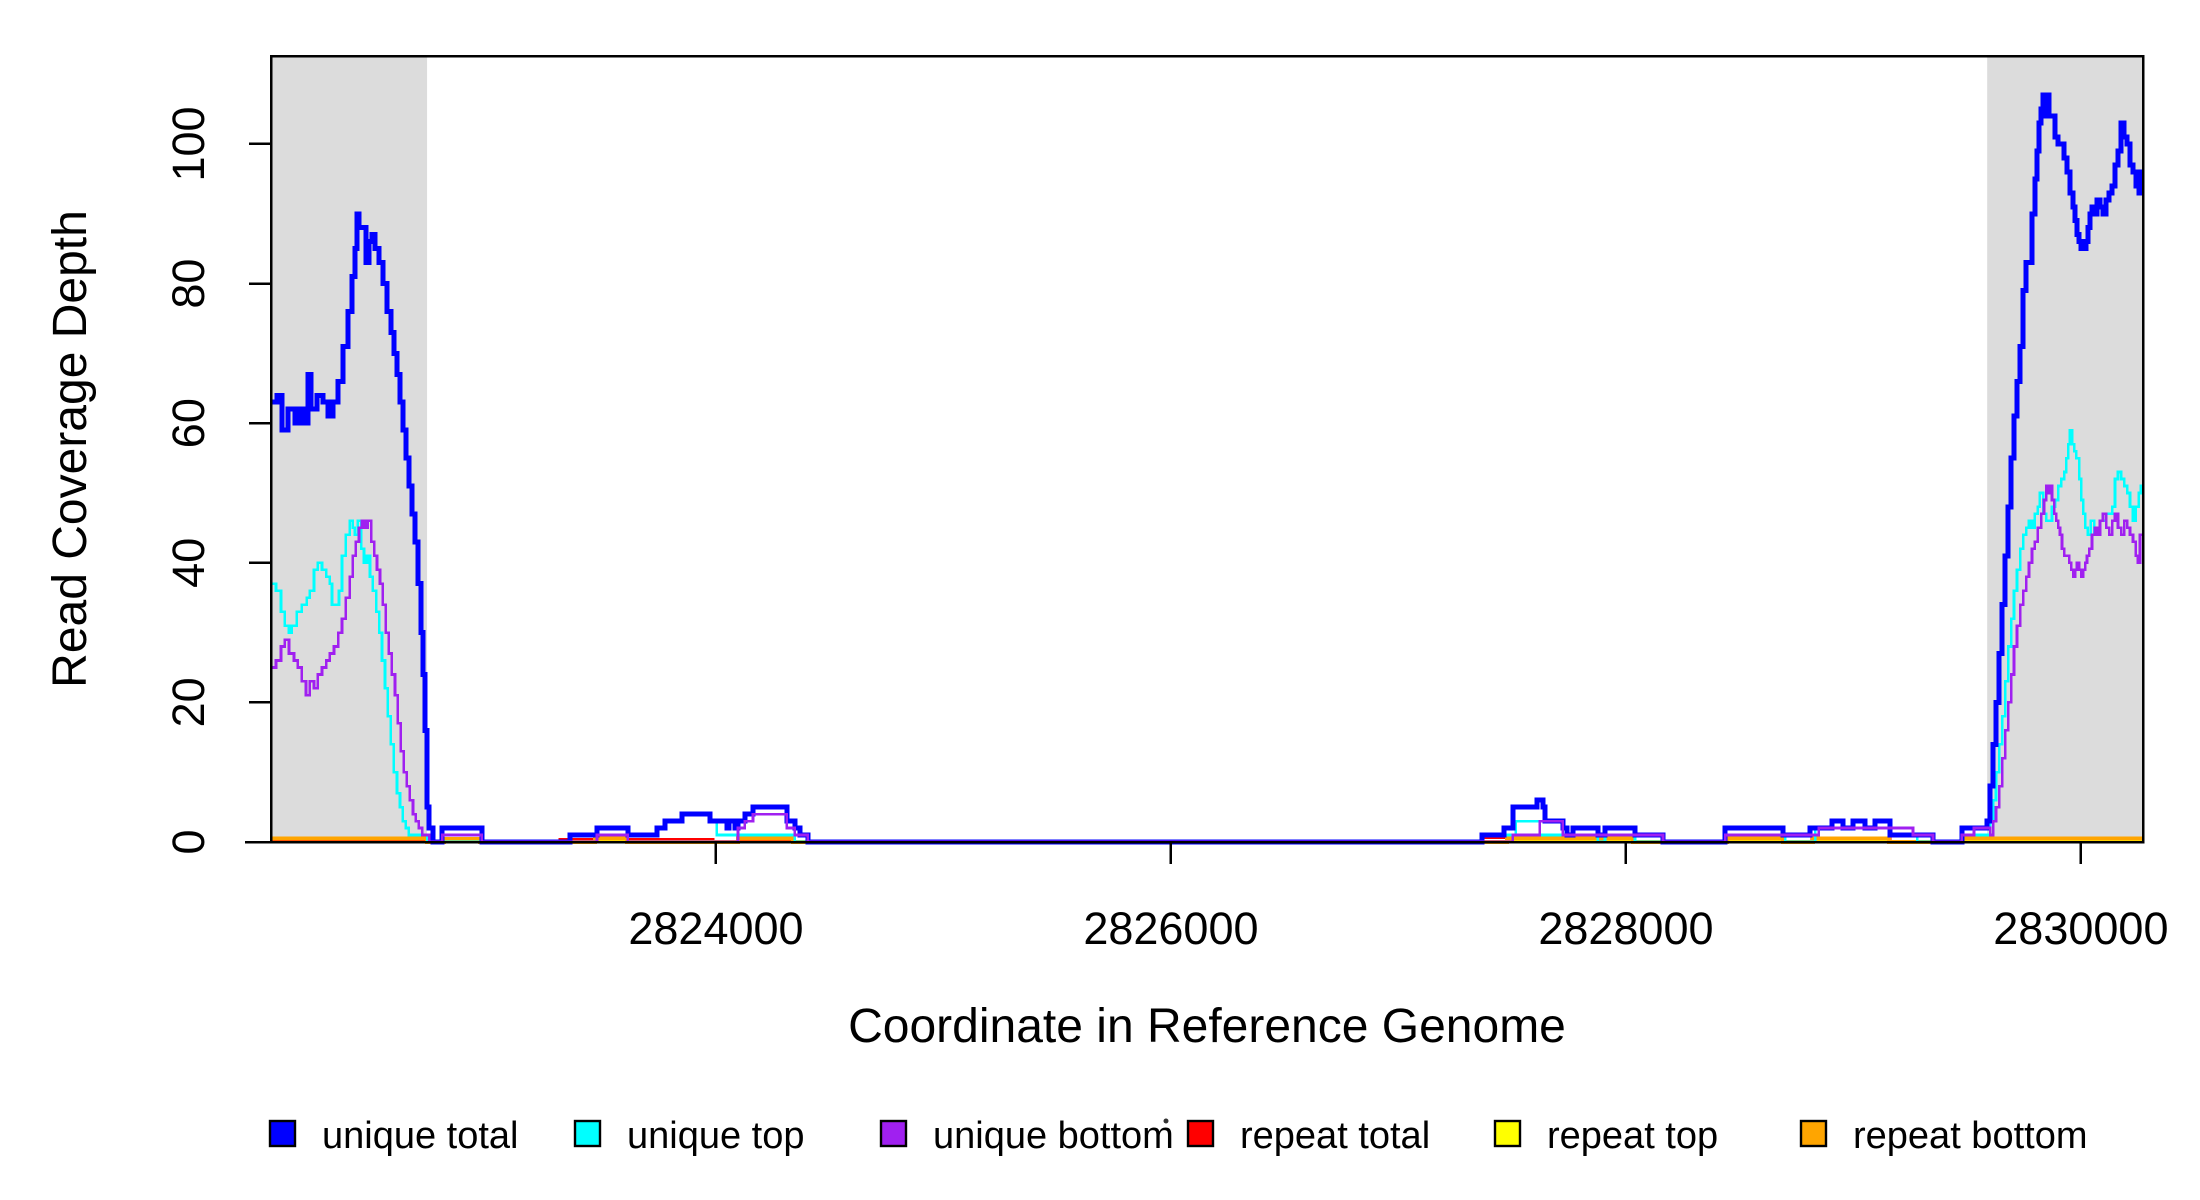 The height and width of the screenshot is (1200, 2200). Describe the element at coordinates (188, 423) in the screenshot. I see `y-tick-label-60: 60` at that location.